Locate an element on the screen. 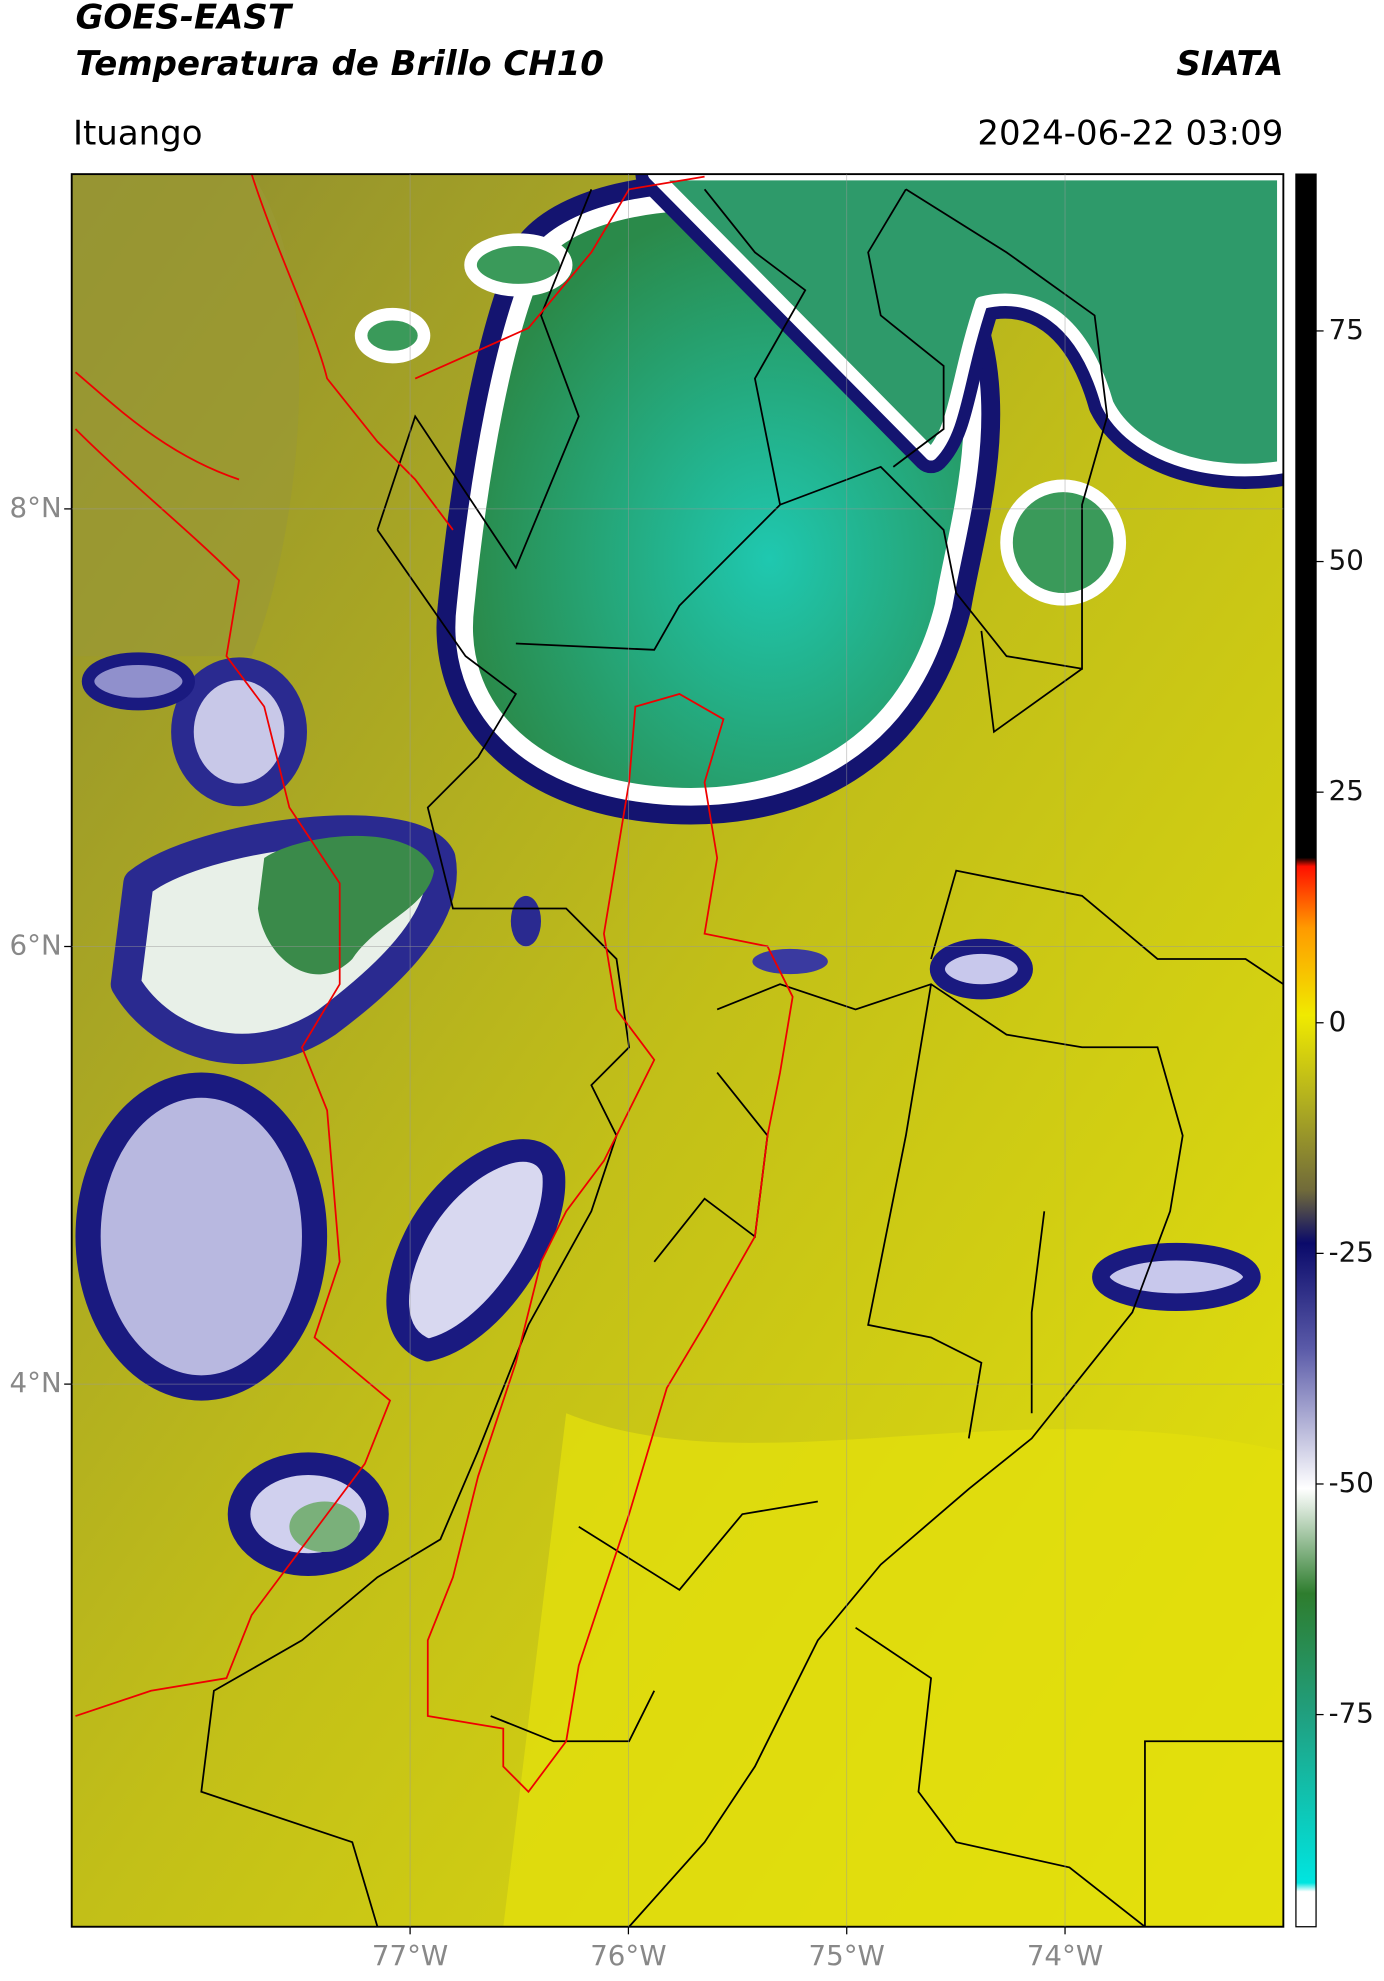 This screenshot has height=1981, width=1384. colorbar-tick-label: -50 is located at coordinates (1351, 1482).